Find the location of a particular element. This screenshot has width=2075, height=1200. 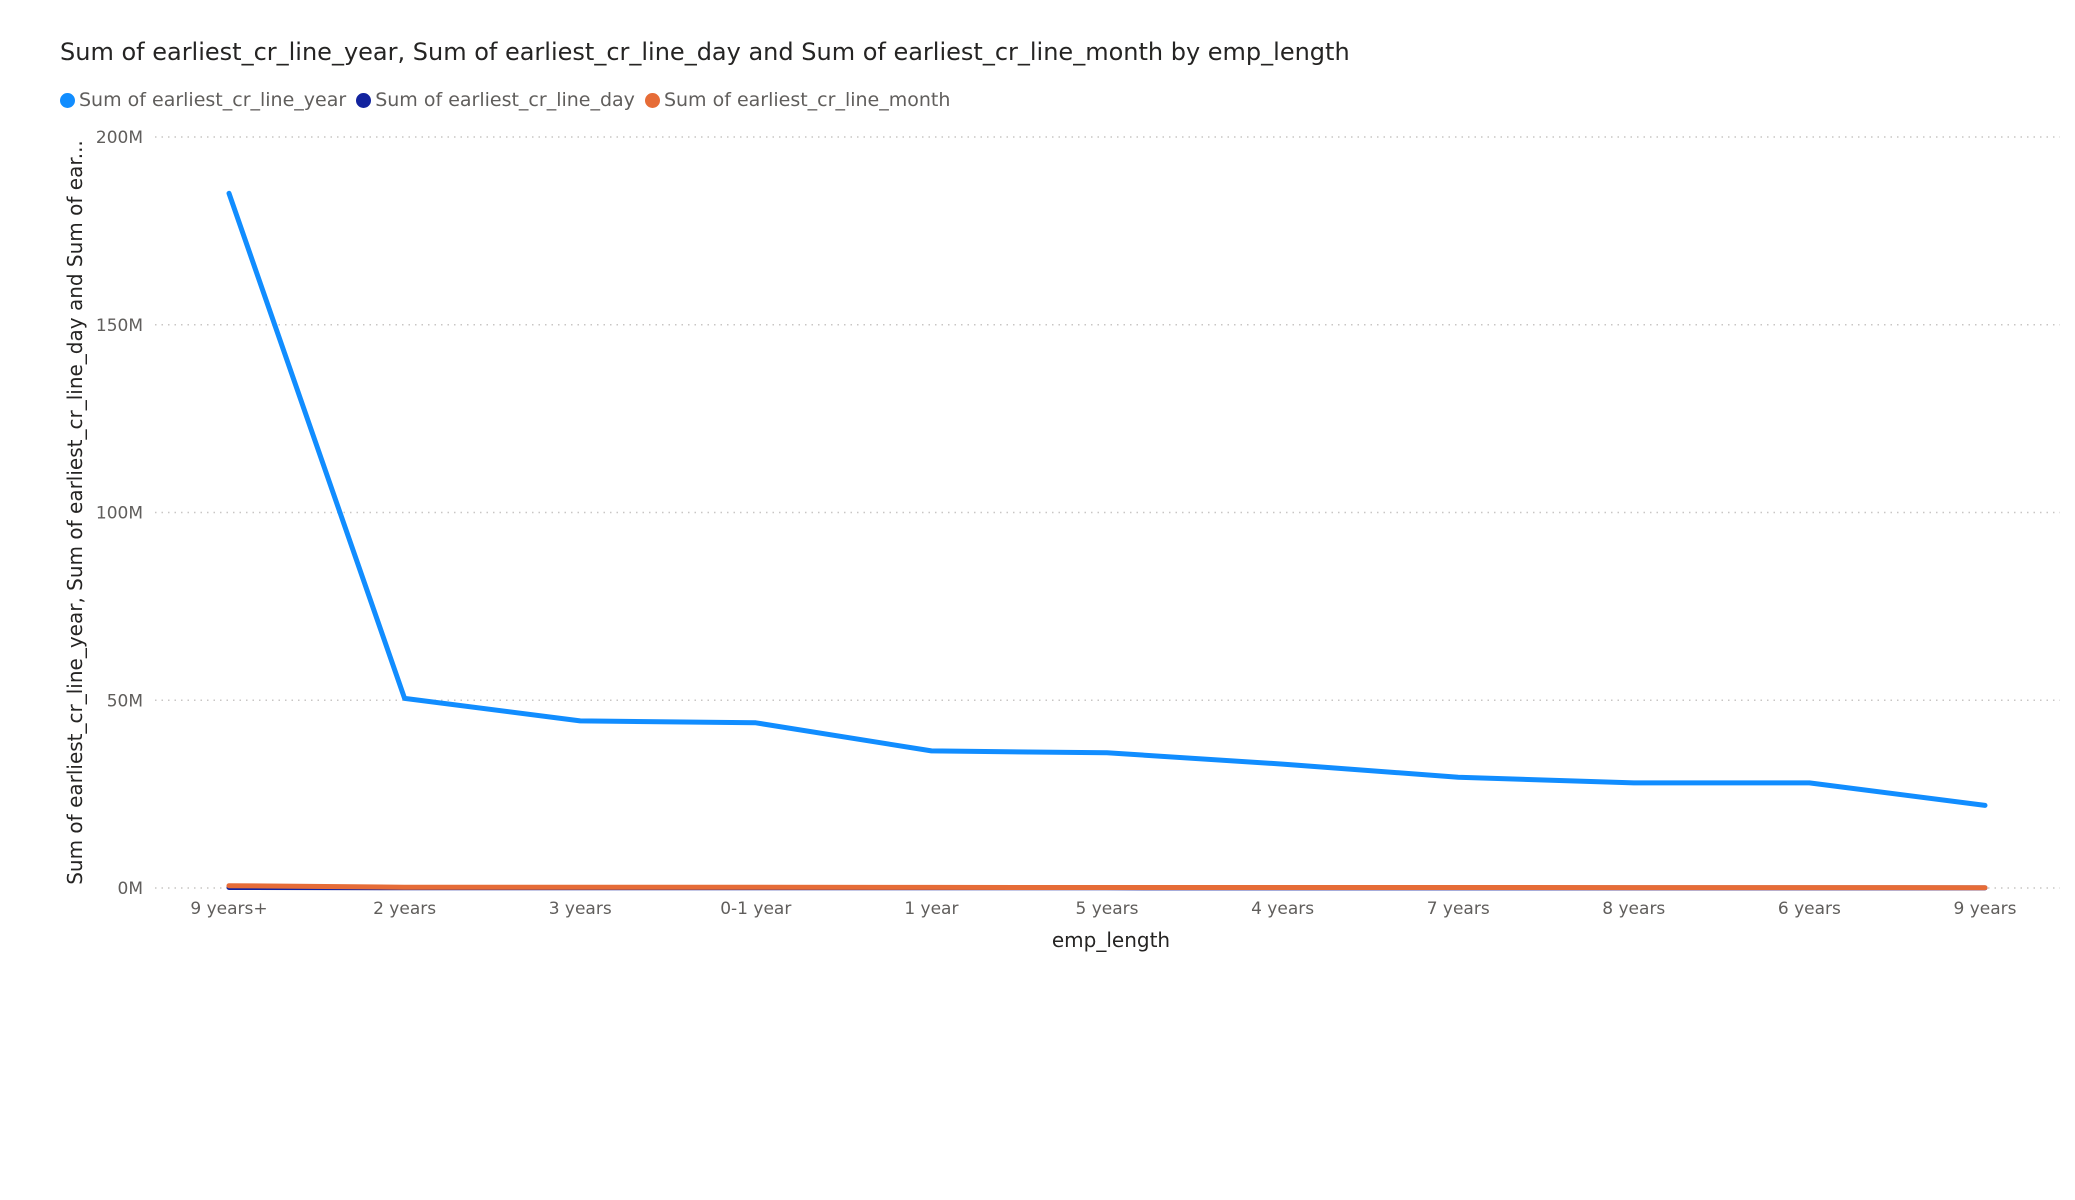

legend-item-month: Sum of earliest_cr_line_month is located at coordinates (797, 100).